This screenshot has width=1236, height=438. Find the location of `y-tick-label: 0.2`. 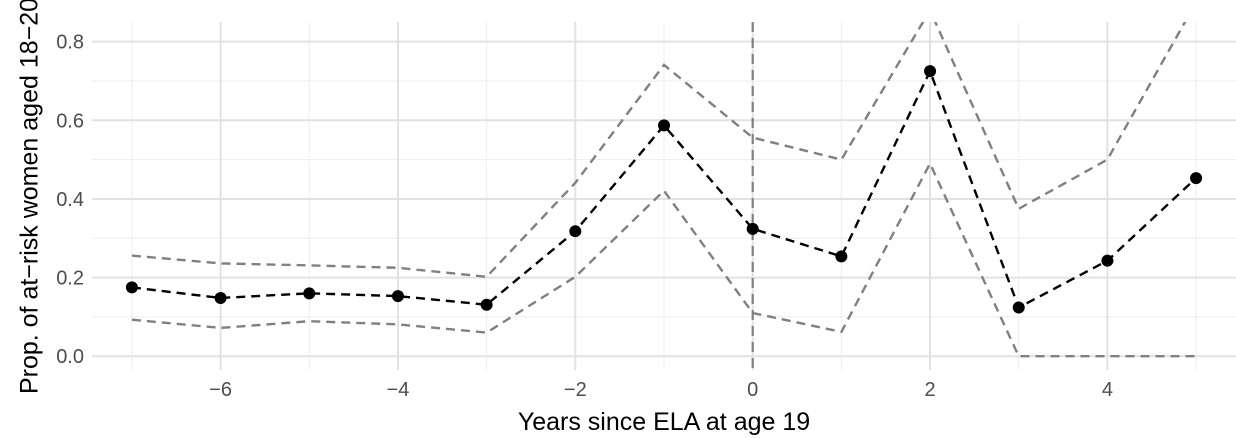

y-tick-label: 0.2 is located at coordinates (70, 279).